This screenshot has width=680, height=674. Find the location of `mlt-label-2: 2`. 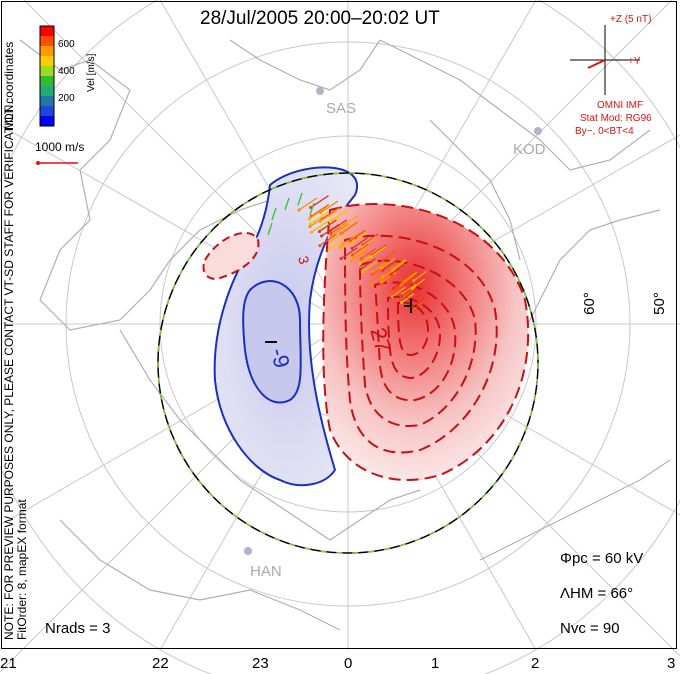

mlt-label-2: 2 is located at coordinates (535, 663).